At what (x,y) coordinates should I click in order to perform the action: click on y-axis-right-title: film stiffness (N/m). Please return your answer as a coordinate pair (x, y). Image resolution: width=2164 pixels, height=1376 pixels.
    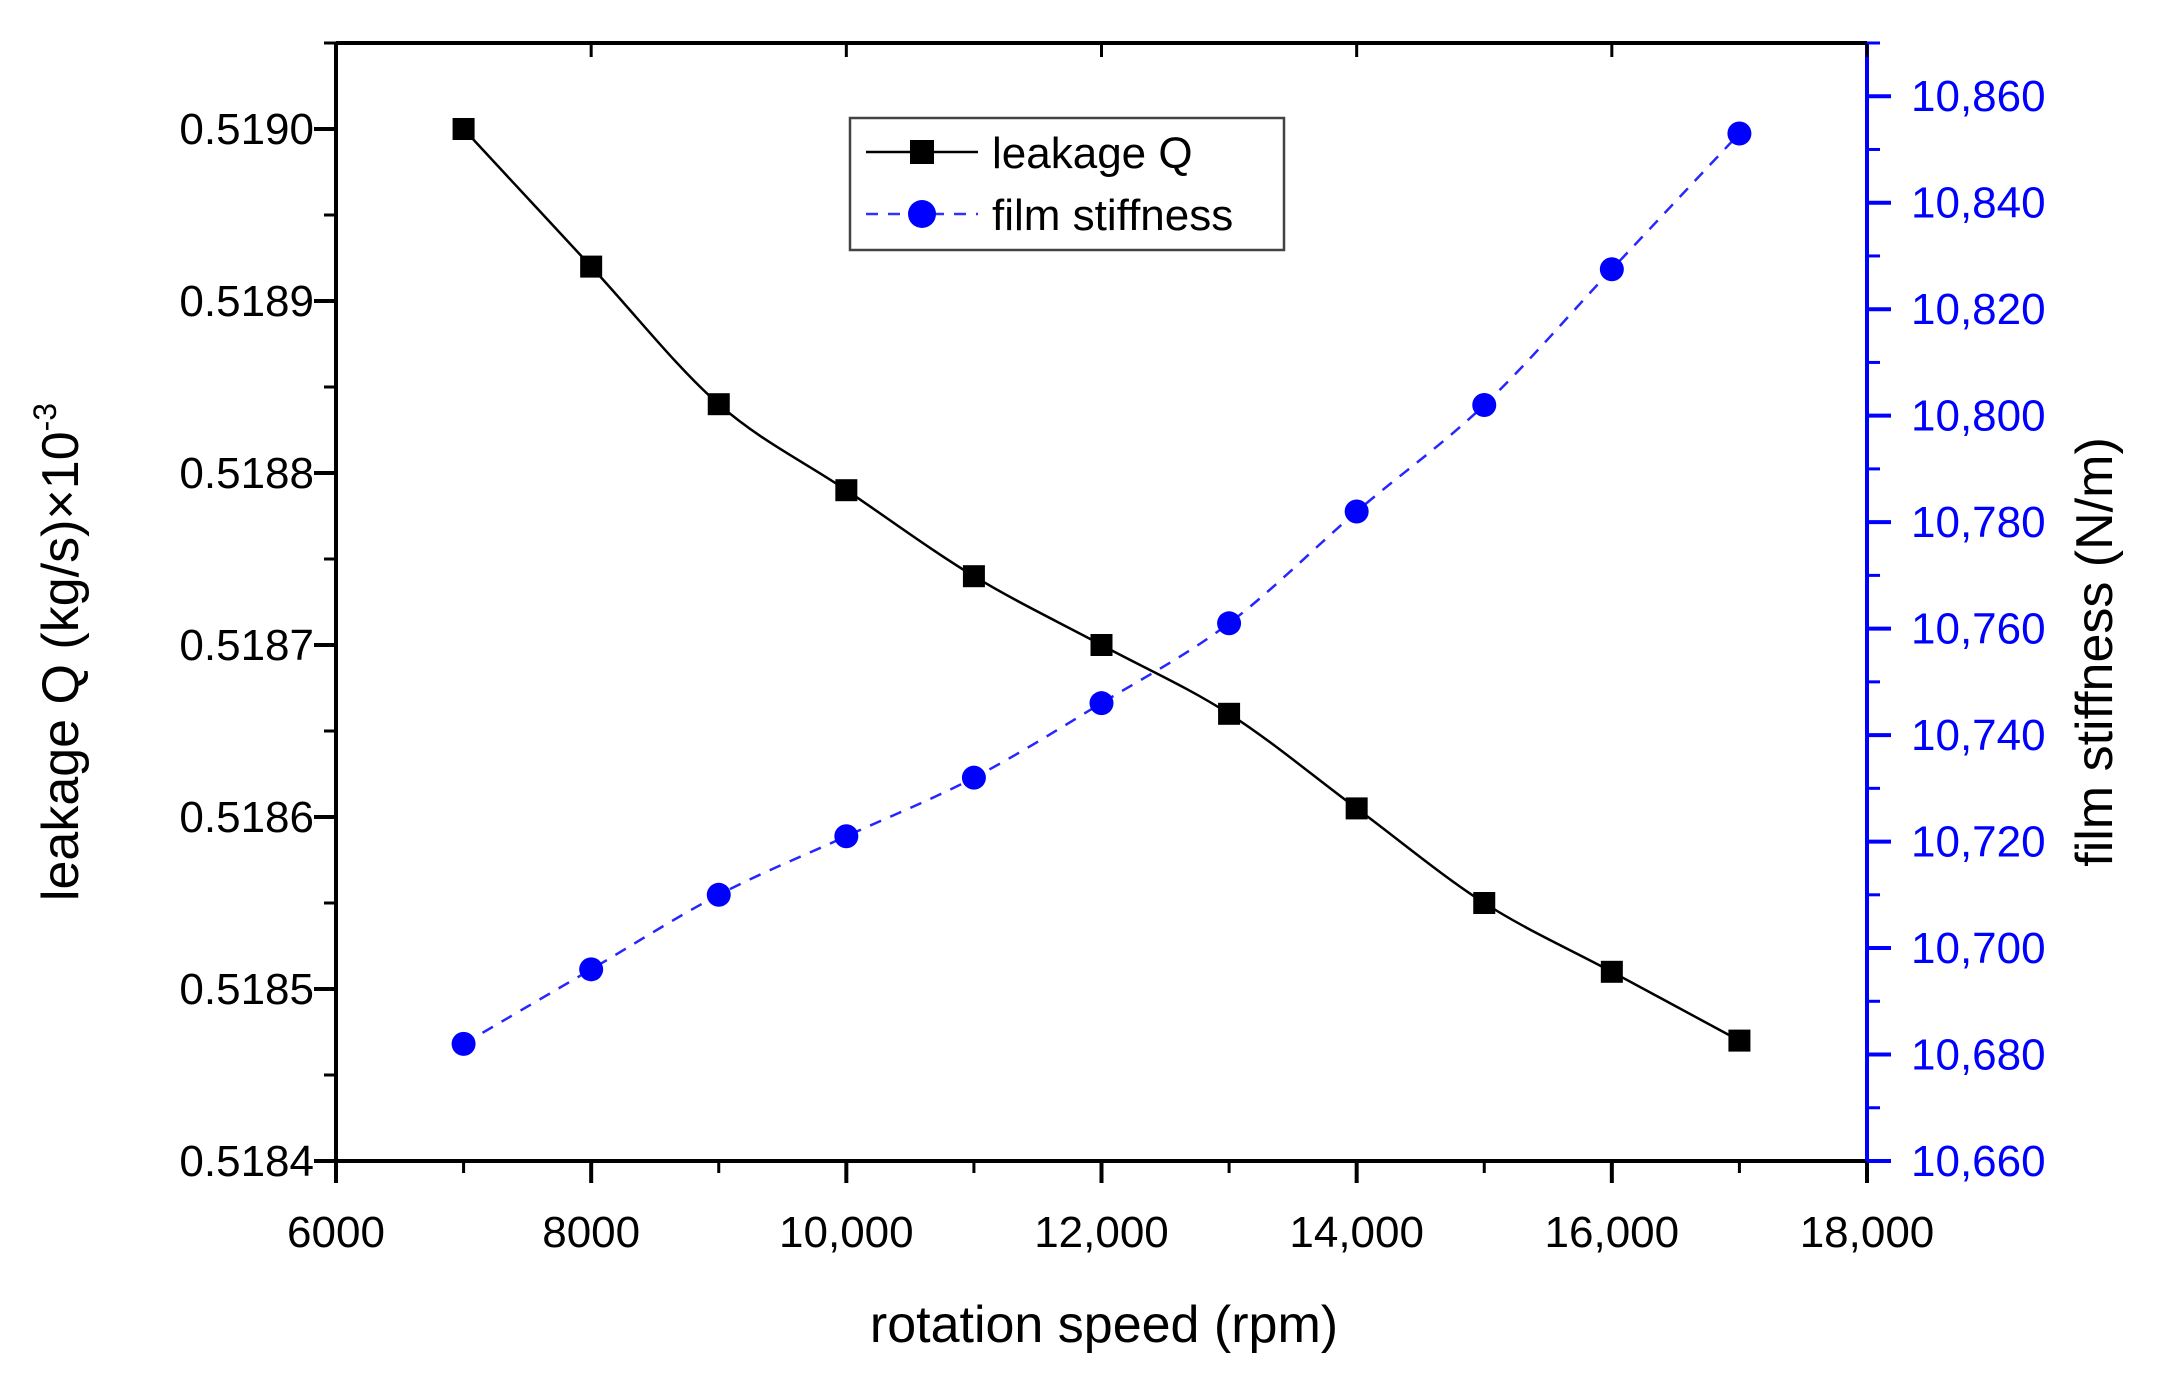
    Looking at the image, I should click on (2095, 652).